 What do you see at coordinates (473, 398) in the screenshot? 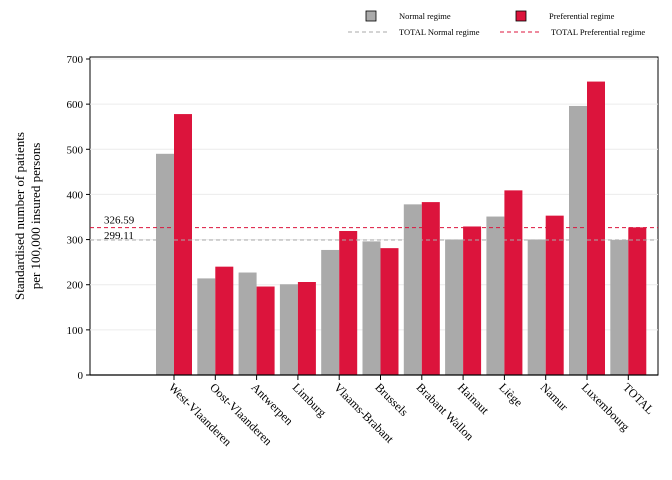
I see `x-tick-label: Hainaut` at bounding box center [473, 398].